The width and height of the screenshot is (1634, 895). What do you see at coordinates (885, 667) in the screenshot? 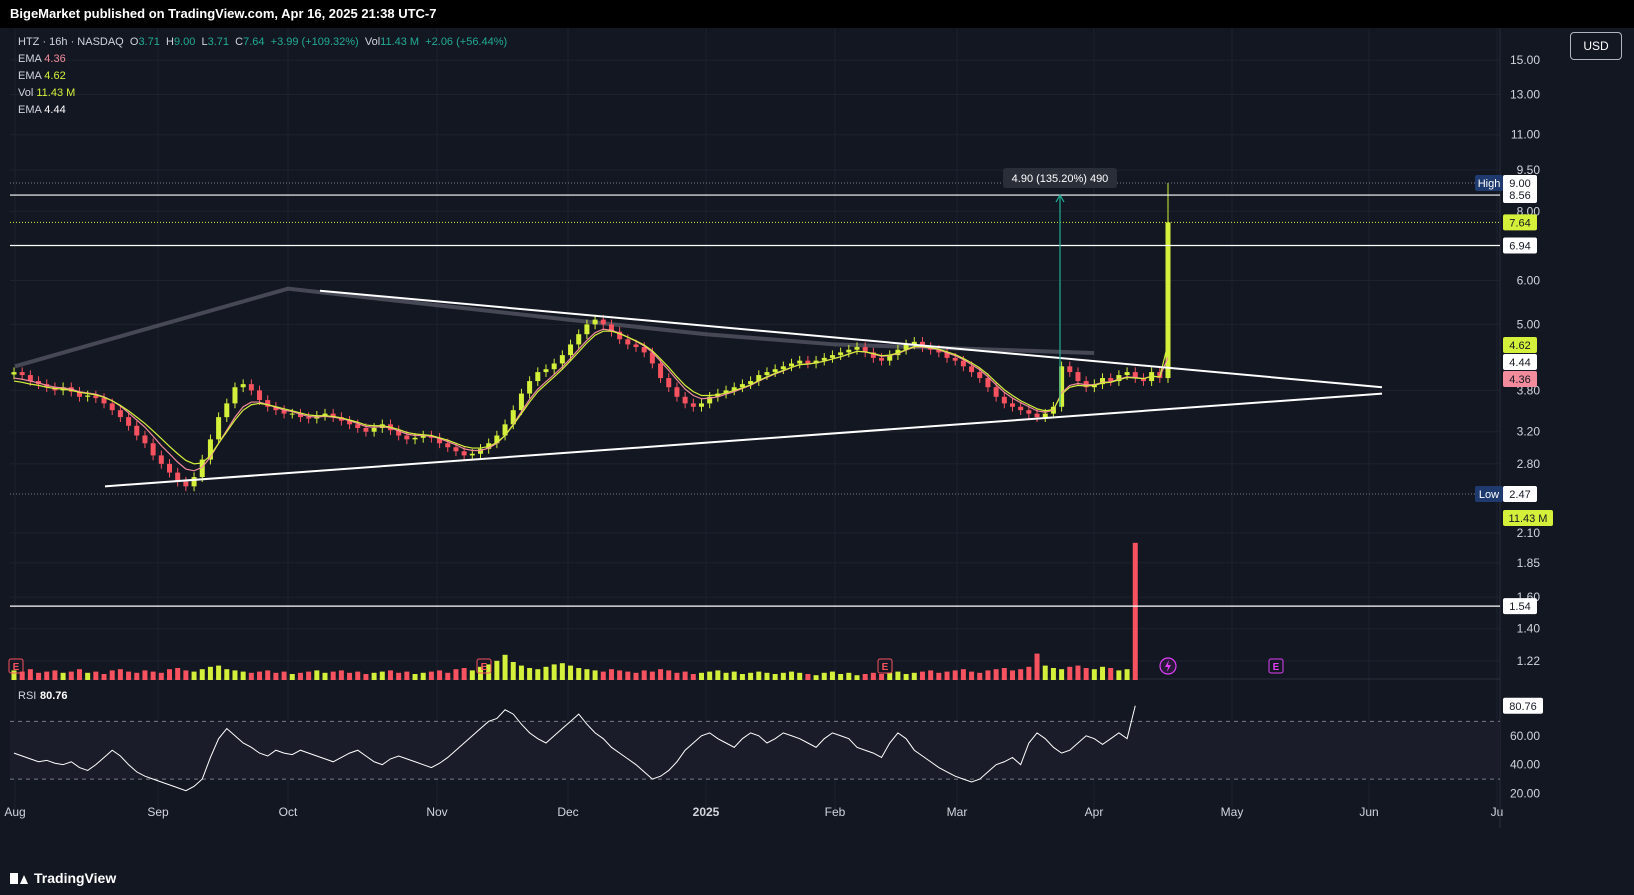
I see `earnings-marker: E` at bounding box center [885, 667].